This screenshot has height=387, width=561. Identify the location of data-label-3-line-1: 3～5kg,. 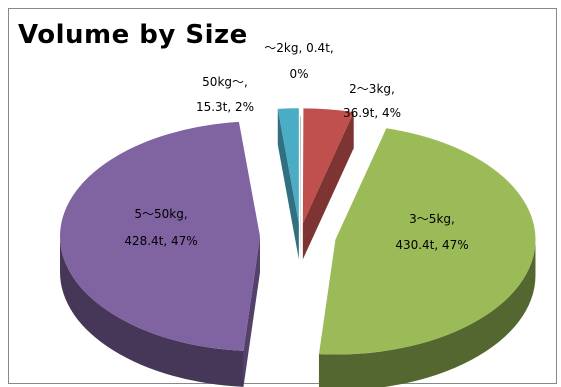
(432, 219).